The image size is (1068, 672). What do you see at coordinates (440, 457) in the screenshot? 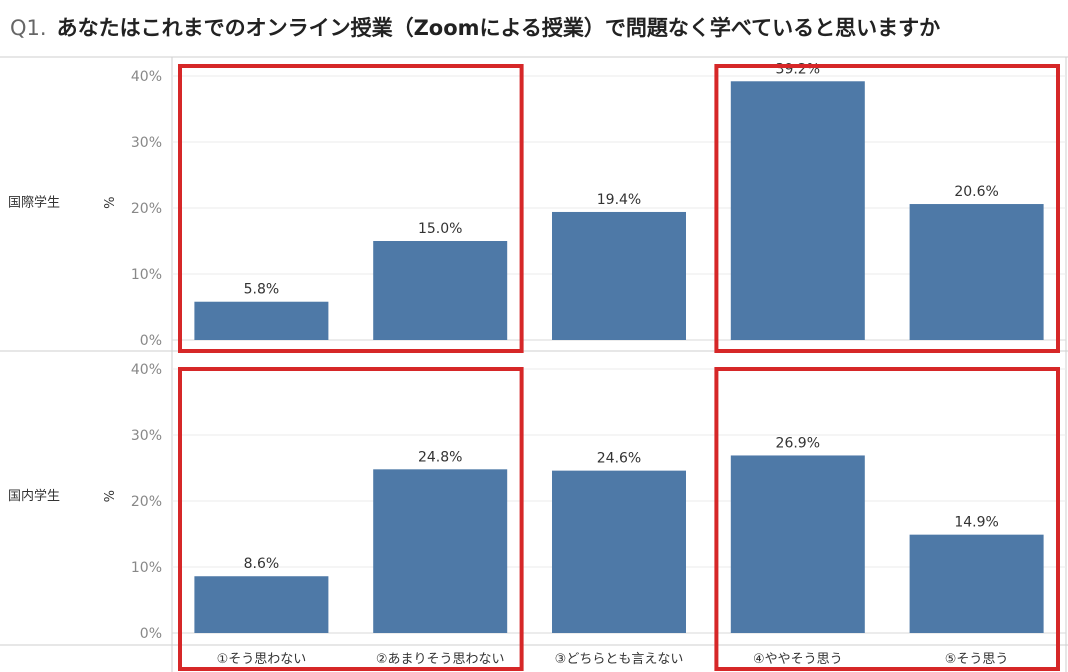
I see `bar-value-label: 24.8%` at bounding box center [440, 457].